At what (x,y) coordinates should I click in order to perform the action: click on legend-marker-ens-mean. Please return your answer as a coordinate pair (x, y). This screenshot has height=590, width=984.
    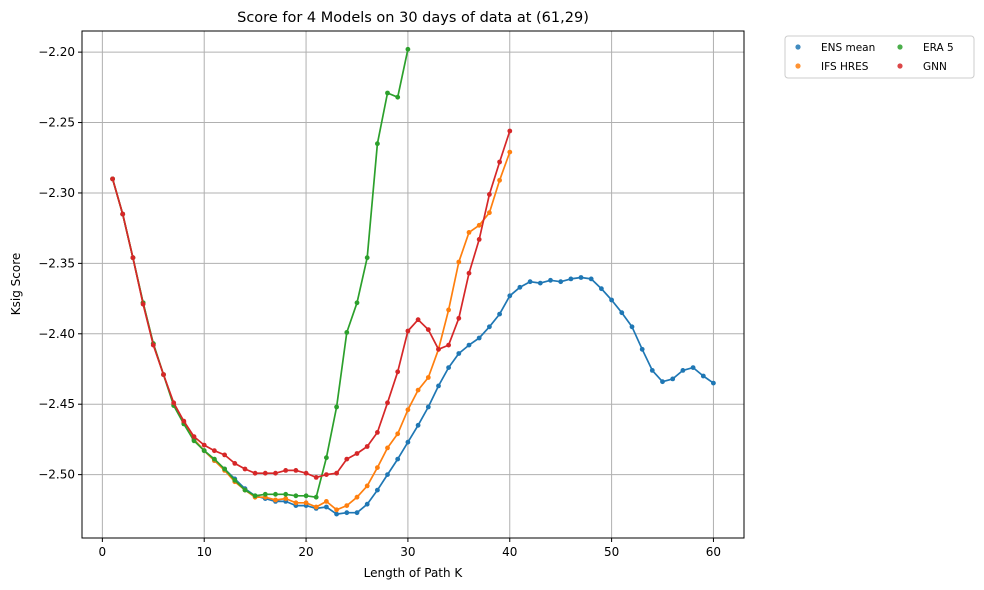
    Looking at the image, I should click on (798, 47).